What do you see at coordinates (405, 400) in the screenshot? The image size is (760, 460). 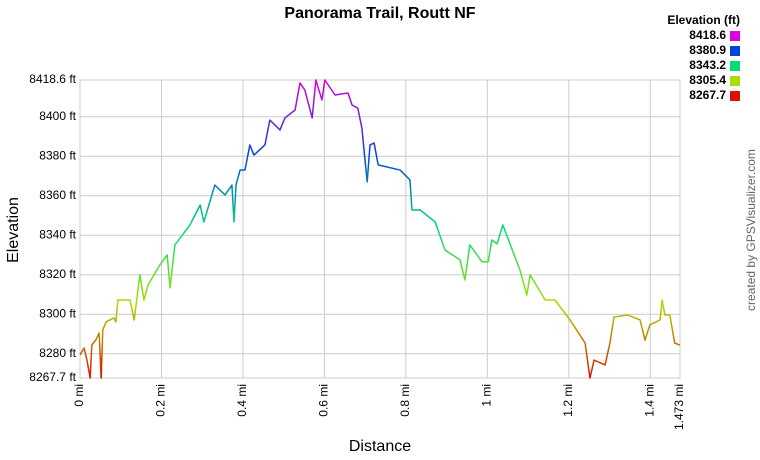 I see `x-tick-label: 0.8 mi` at bounding box center [405, 400].